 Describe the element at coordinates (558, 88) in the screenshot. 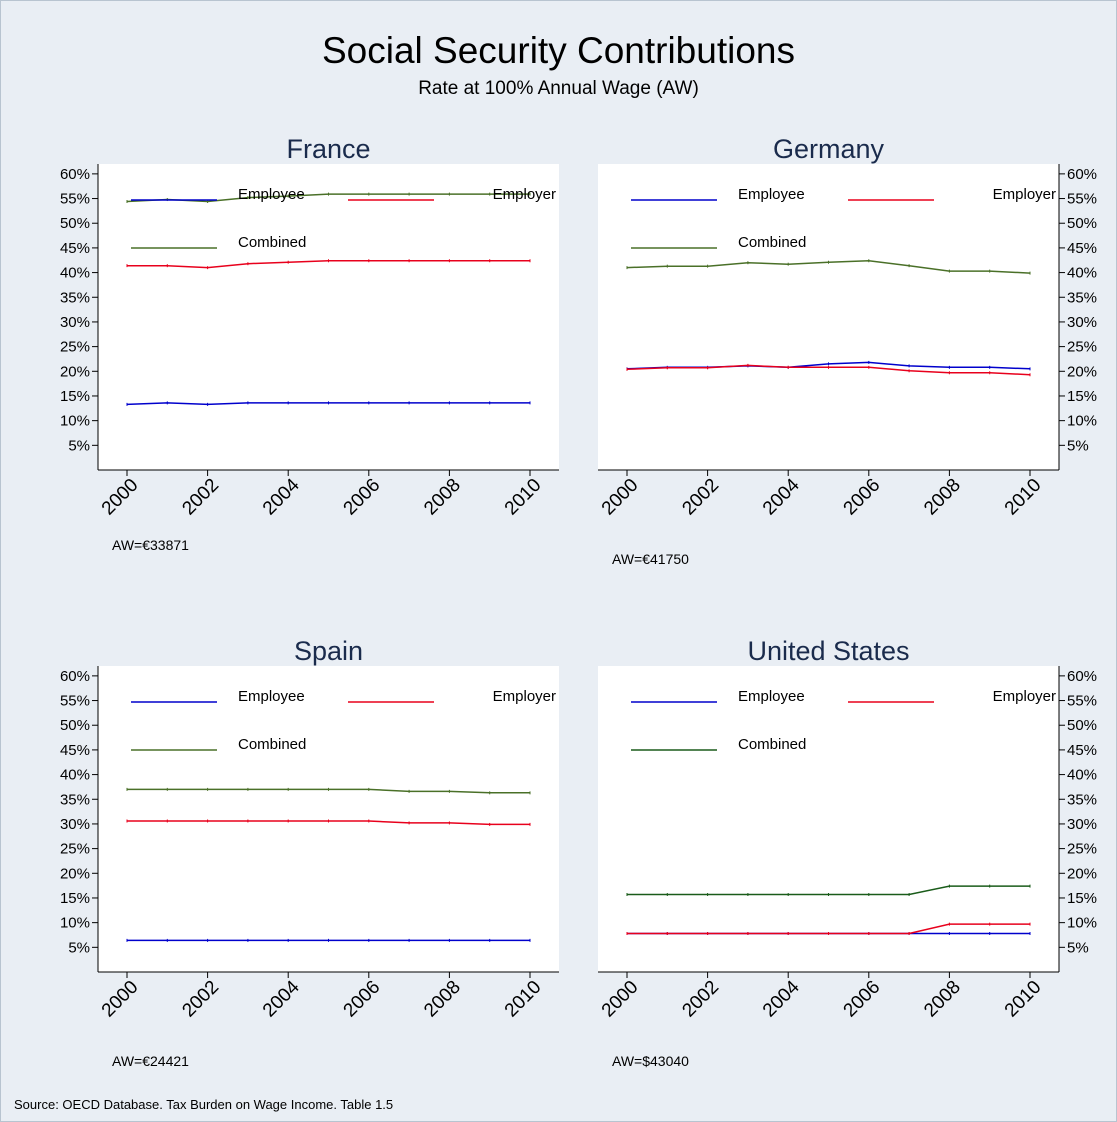

I see `main-subtitle: Rate at 100% Annual Wage (AW)` at that location.